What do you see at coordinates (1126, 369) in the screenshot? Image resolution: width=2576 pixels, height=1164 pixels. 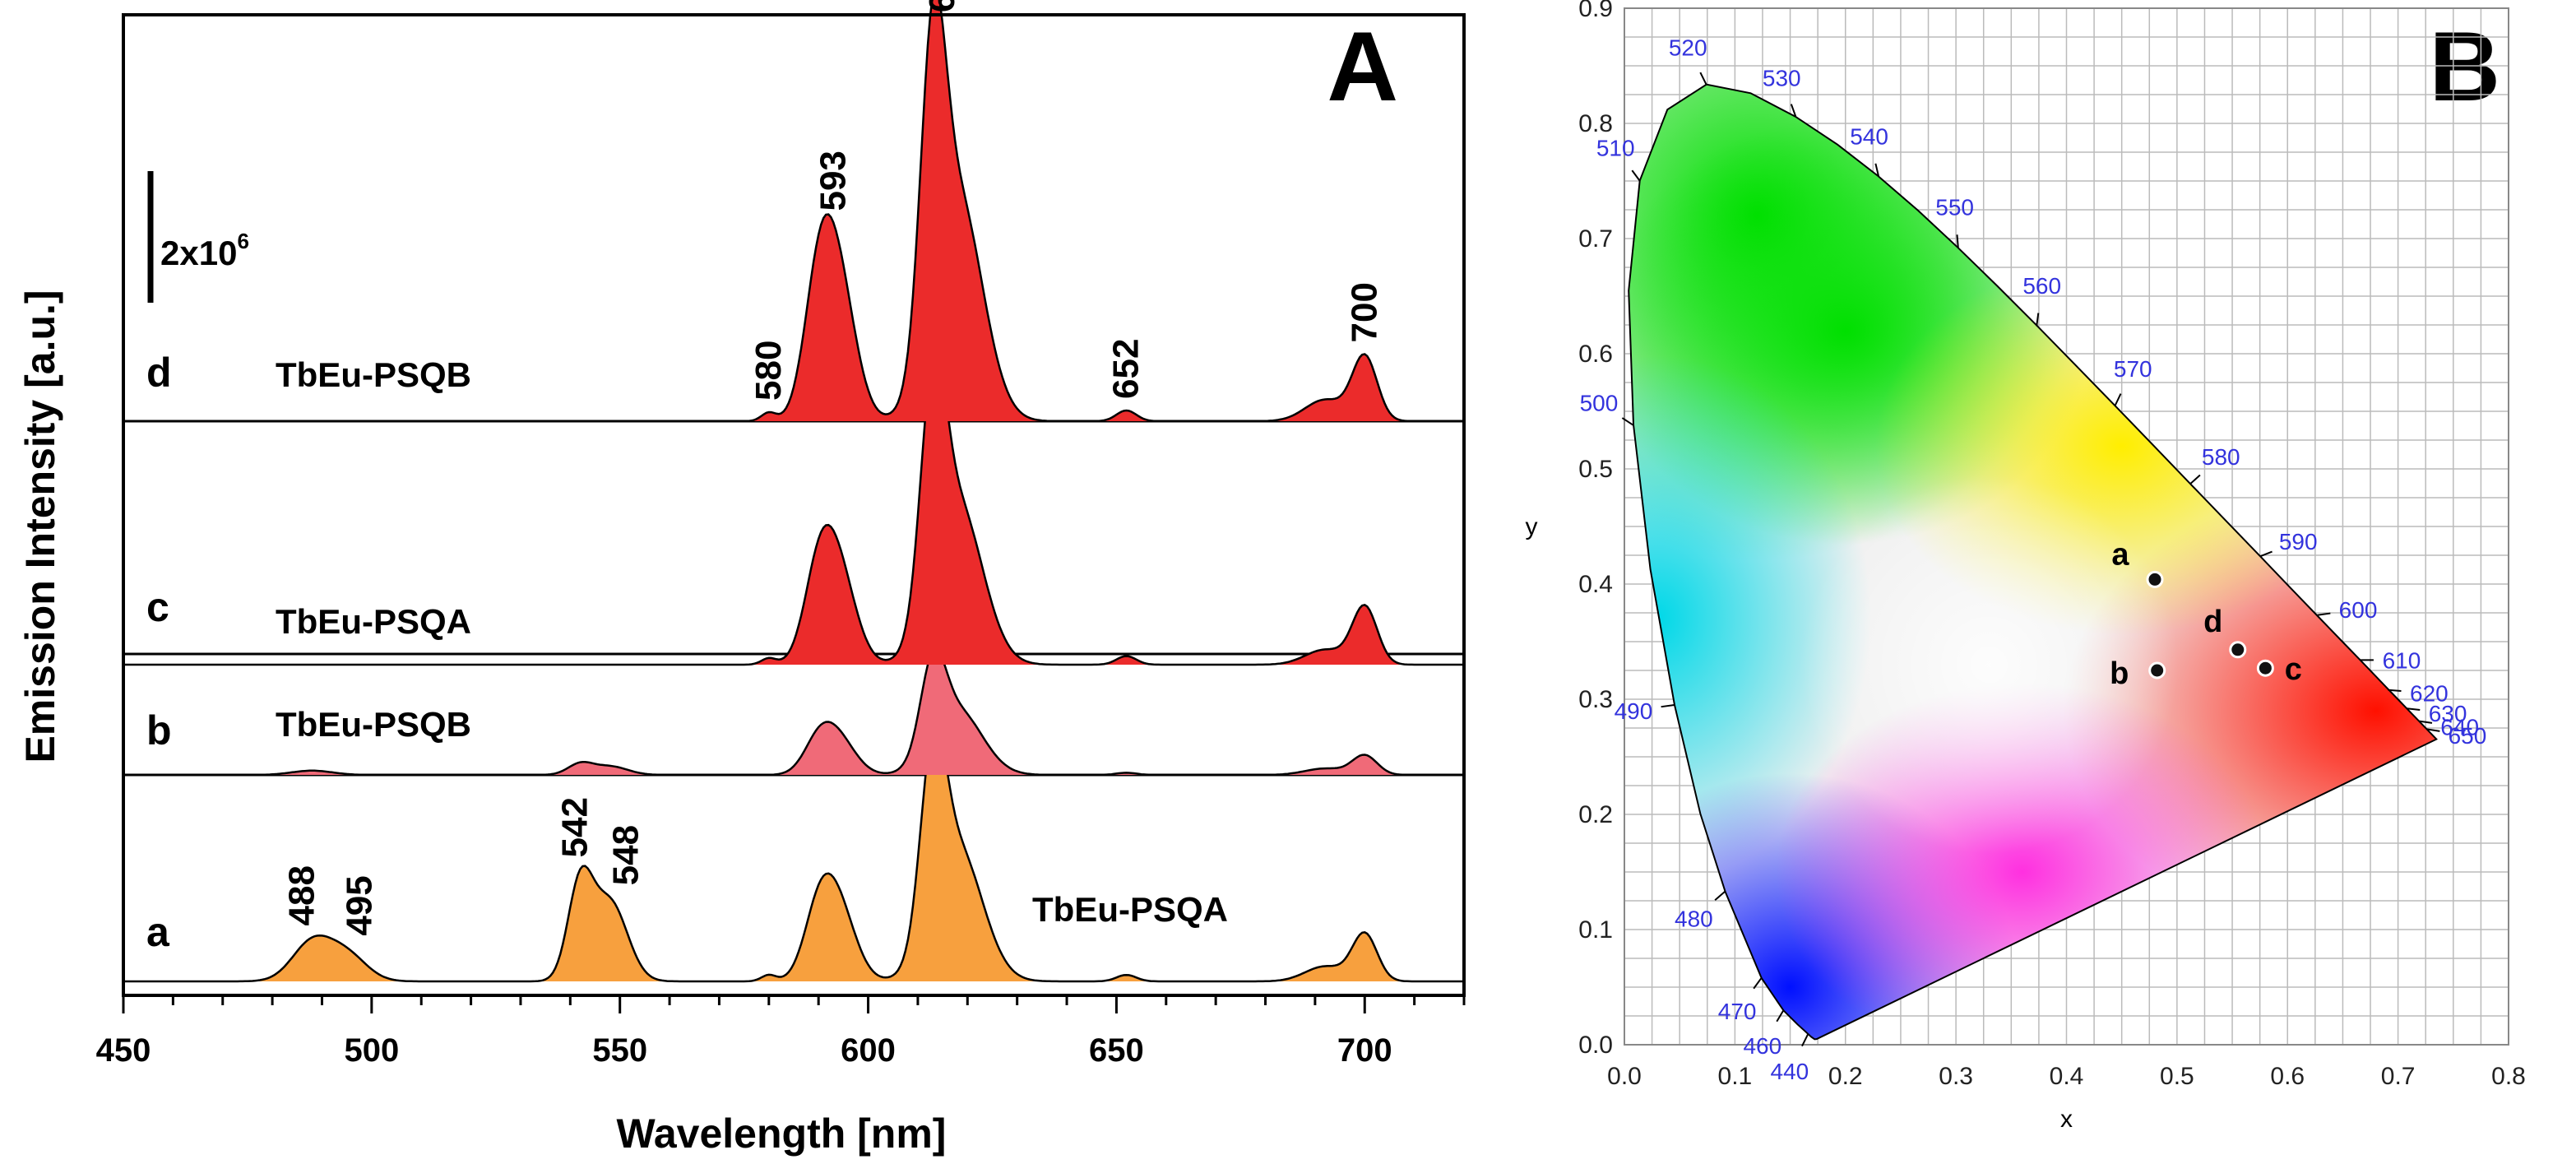 I see `peak-label-652: 652` at bounding box center [1126, 369].